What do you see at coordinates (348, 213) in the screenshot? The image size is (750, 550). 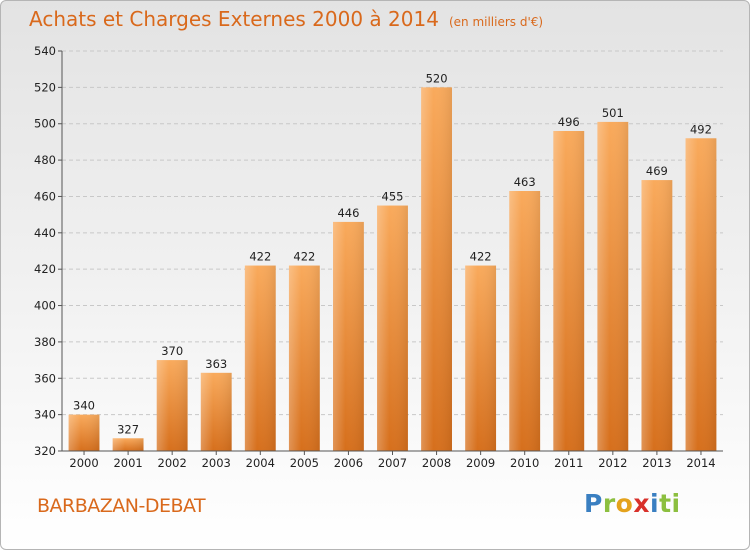 I see `value-label: 446` at bounding box center [348, 213].